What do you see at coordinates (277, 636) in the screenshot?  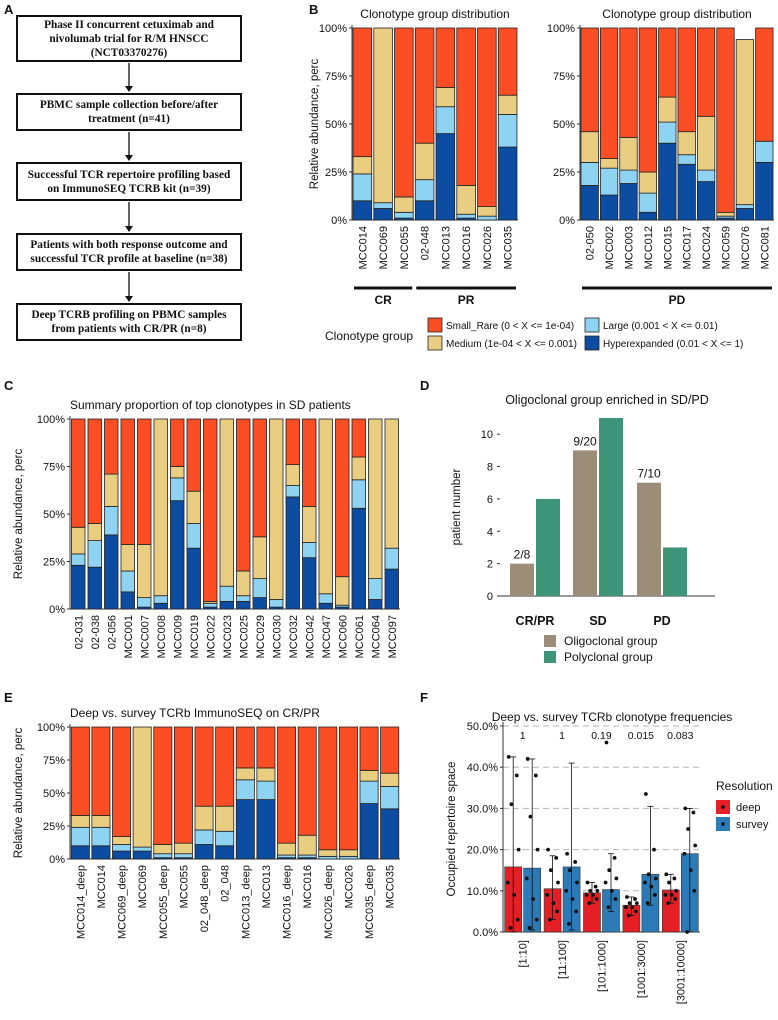 I see `x-tick-label: MCC030` at bounding box center [277, 636].